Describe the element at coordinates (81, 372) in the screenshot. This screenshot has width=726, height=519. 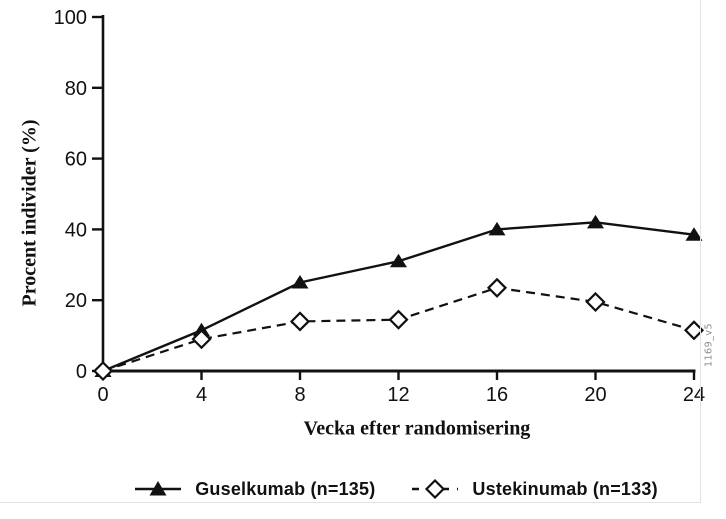
I see `y-tick-label: 0` at that location.